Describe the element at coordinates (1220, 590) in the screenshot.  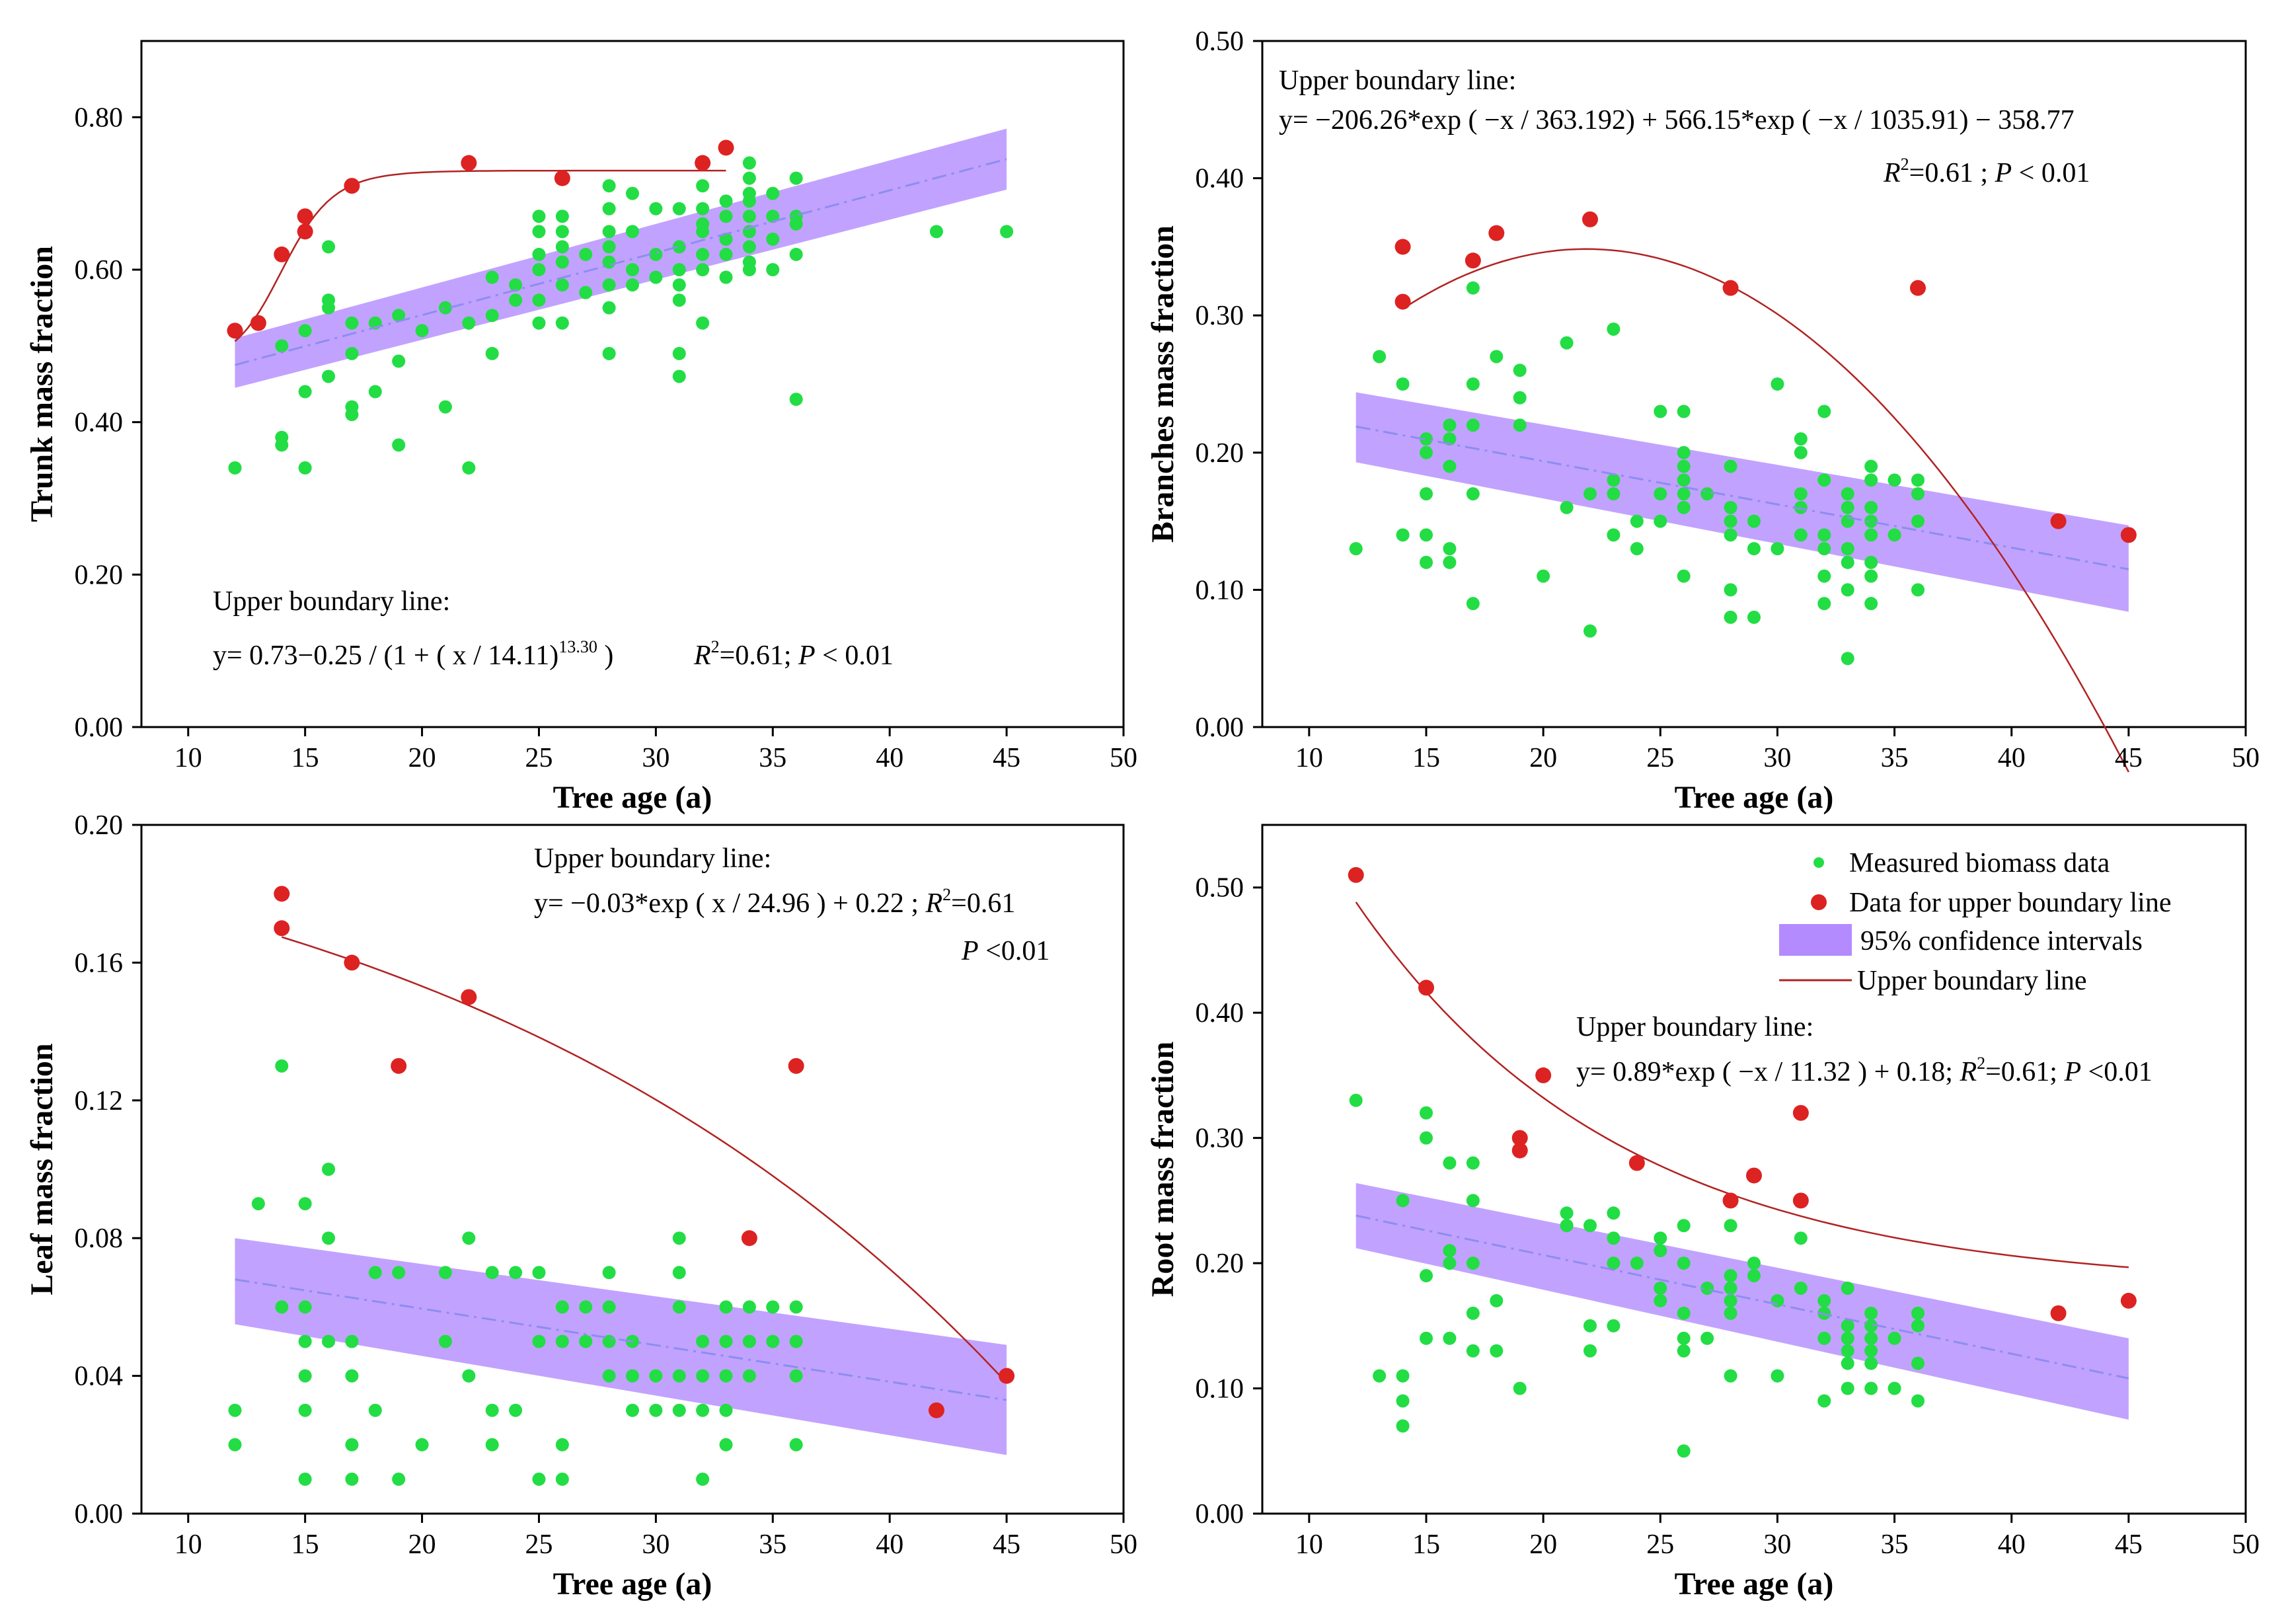
I see `y-tick-label: 0.10` at that location.